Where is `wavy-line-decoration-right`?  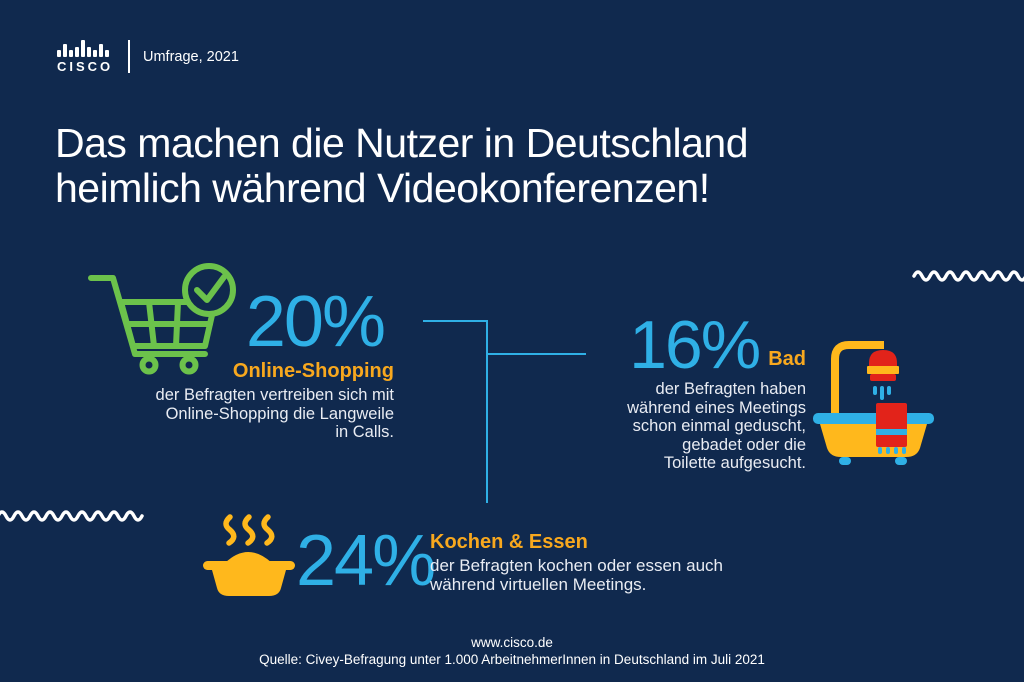 wavy-line-decoration-right is located at coordinates (968, 276).